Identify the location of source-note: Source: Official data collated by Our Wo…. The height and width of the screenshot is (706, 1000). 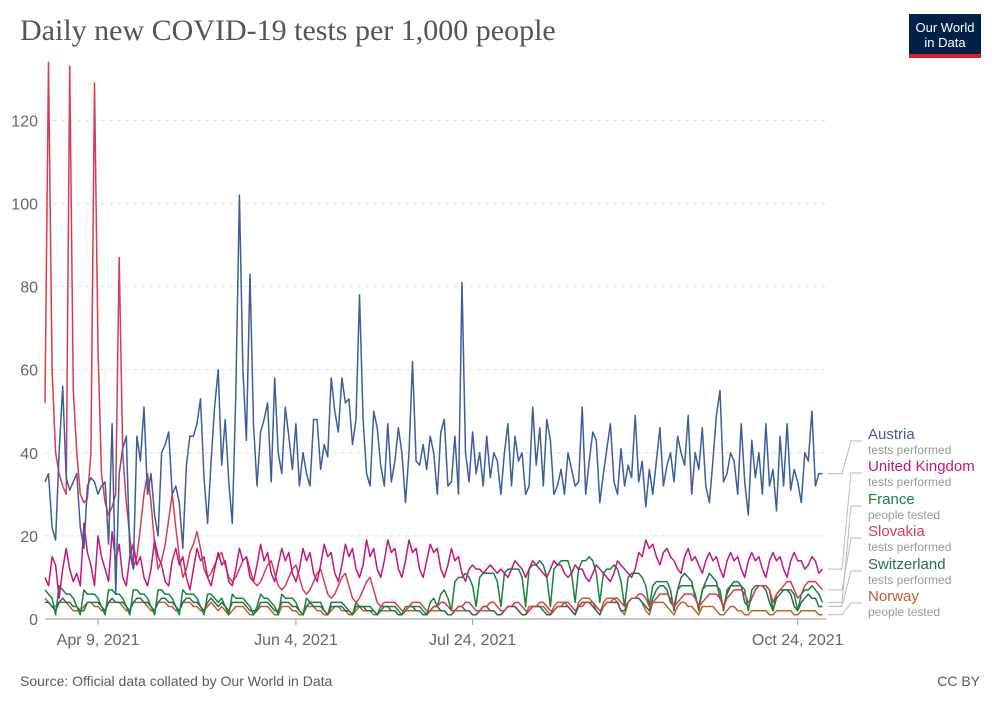
(176, 681).